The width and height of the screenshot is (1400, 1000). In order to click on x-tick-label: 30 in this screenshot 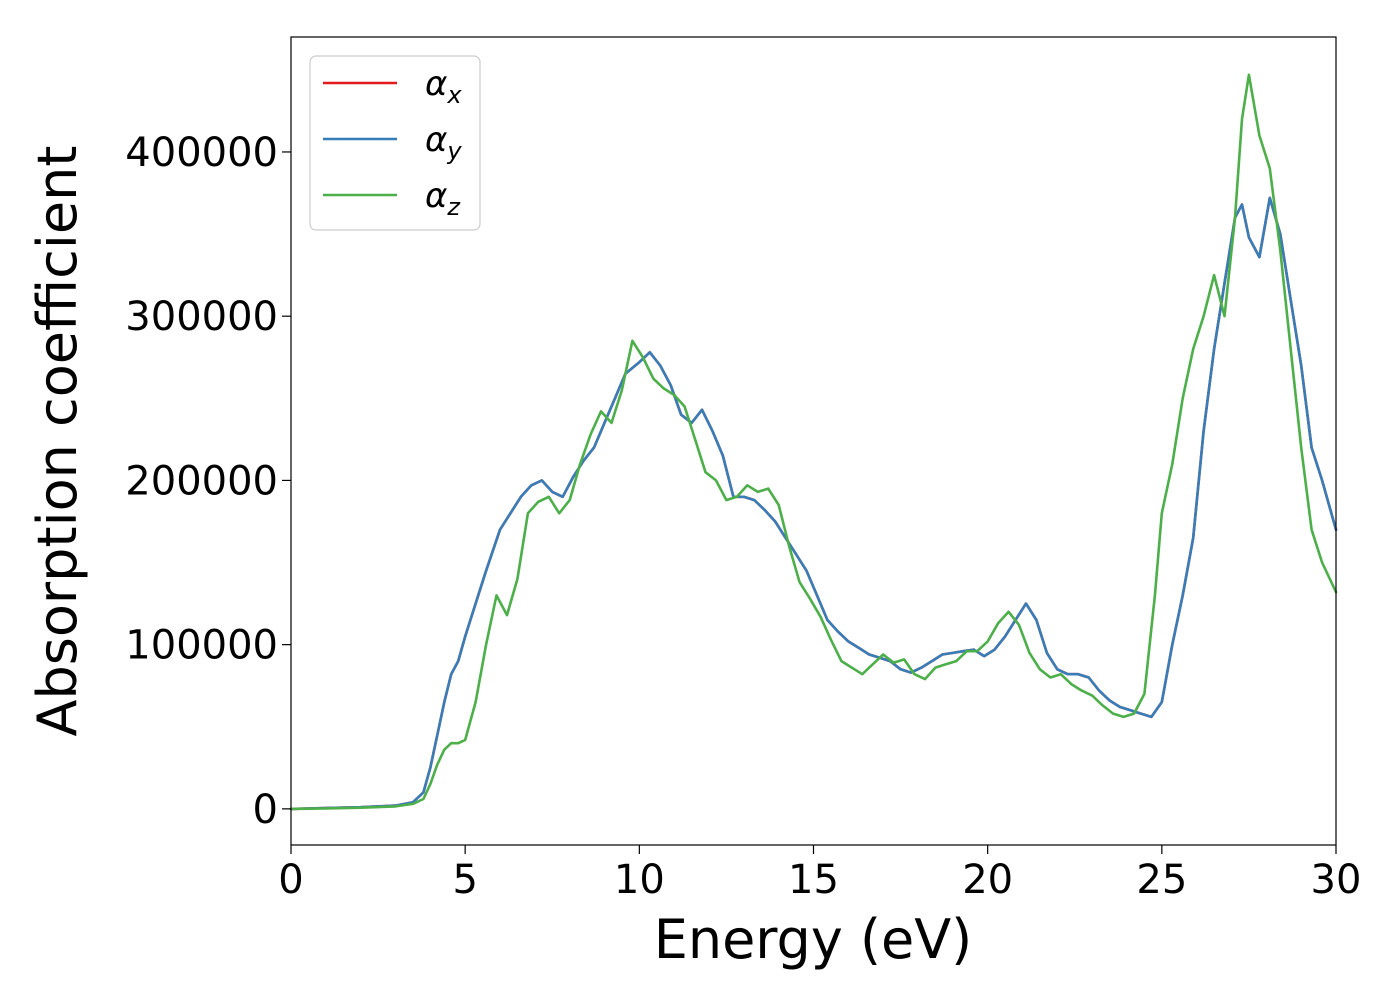, I will do `click(1336, 880)`.